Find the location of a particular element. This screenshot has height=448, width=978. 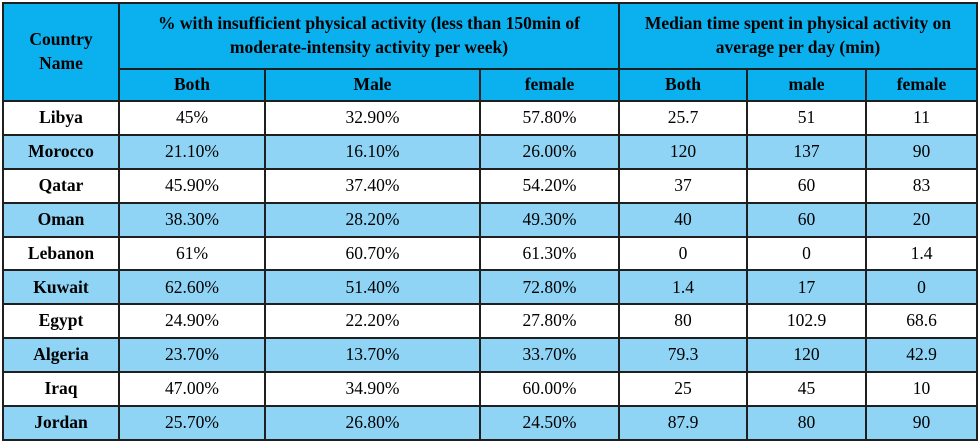

country-cell: Libya is located at coordinates (61, 118).